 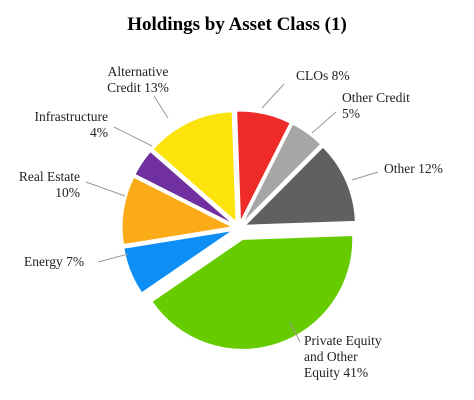 I want to click on pie-slice-alternative-credit, so click(x=194, y=167).